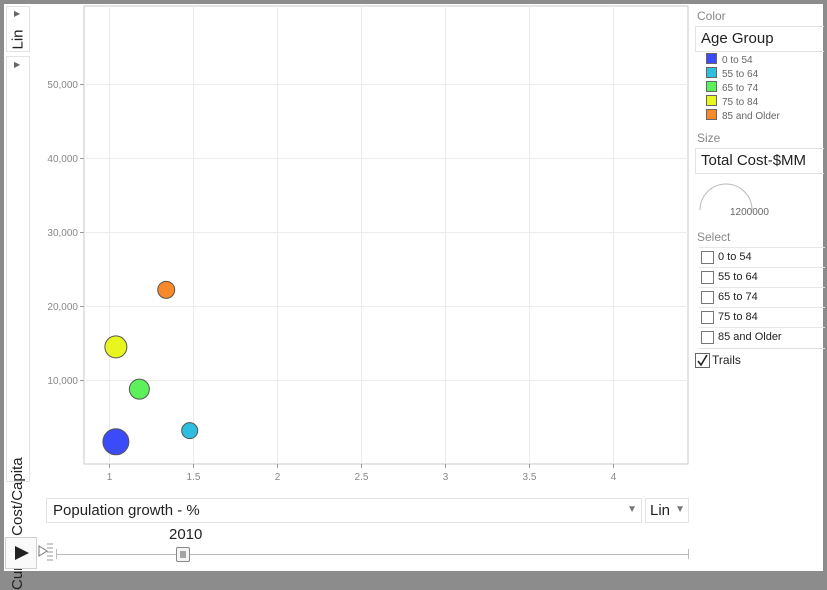 This screenshot has width=827, height=590. Describe the element at coordinates (740, 74) in the screenshot. I see `legend-label: 55 to 64` at that location.